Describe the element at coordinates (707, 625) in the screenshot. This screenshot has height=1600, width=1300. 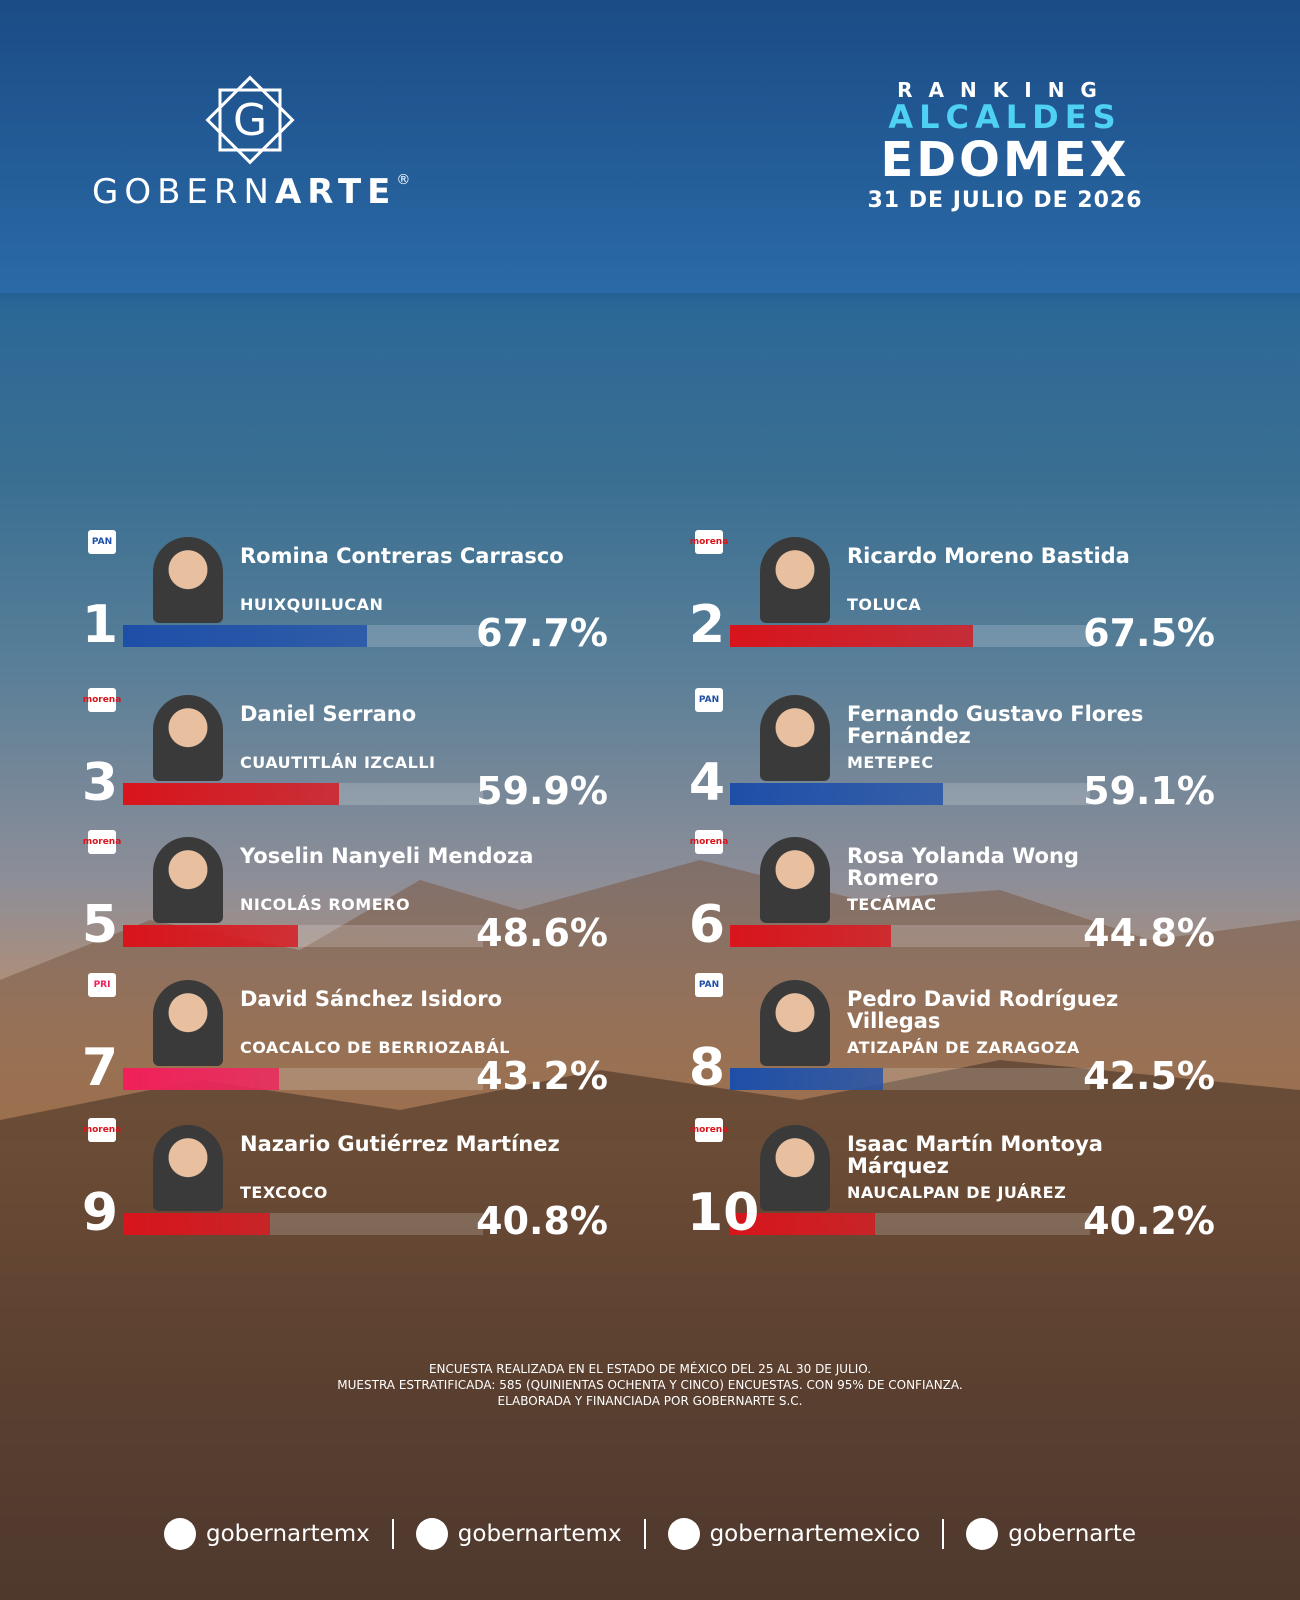
I see `rank: 2` at that location.